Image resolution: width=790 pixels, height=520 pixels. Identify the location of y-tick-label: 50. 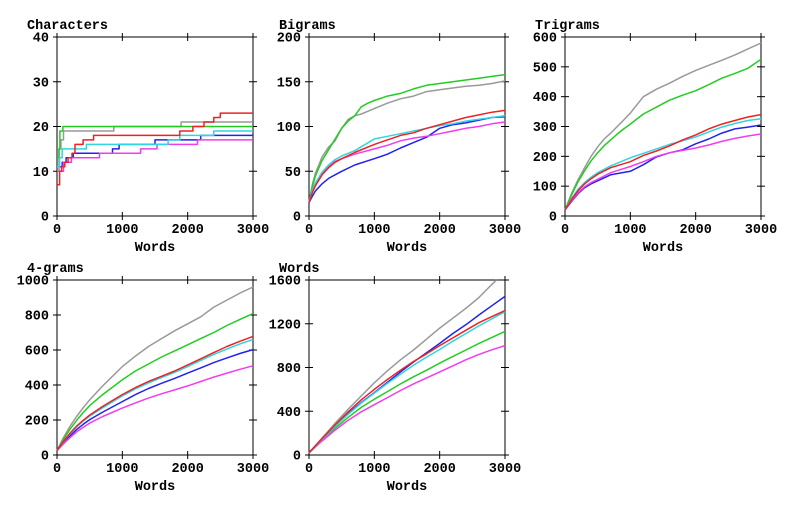
(293, 173).